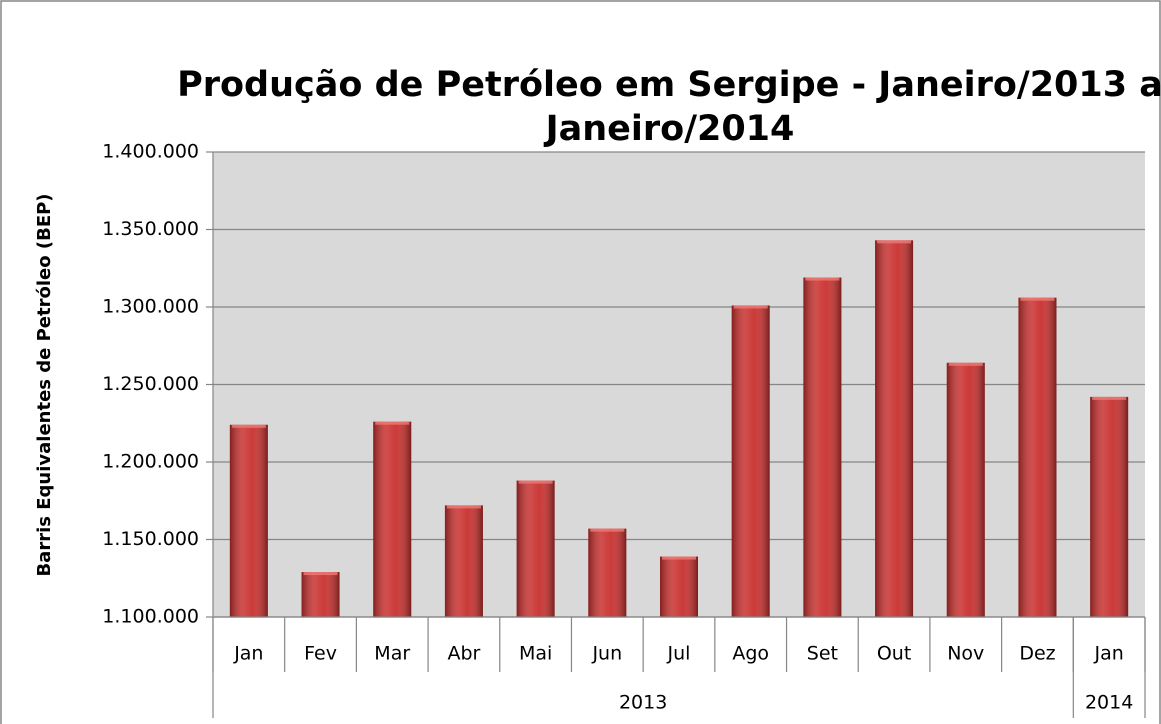 This screenshot has width=1161, height=724. I want to click on x-tick-label: Set, so click(822, 654).